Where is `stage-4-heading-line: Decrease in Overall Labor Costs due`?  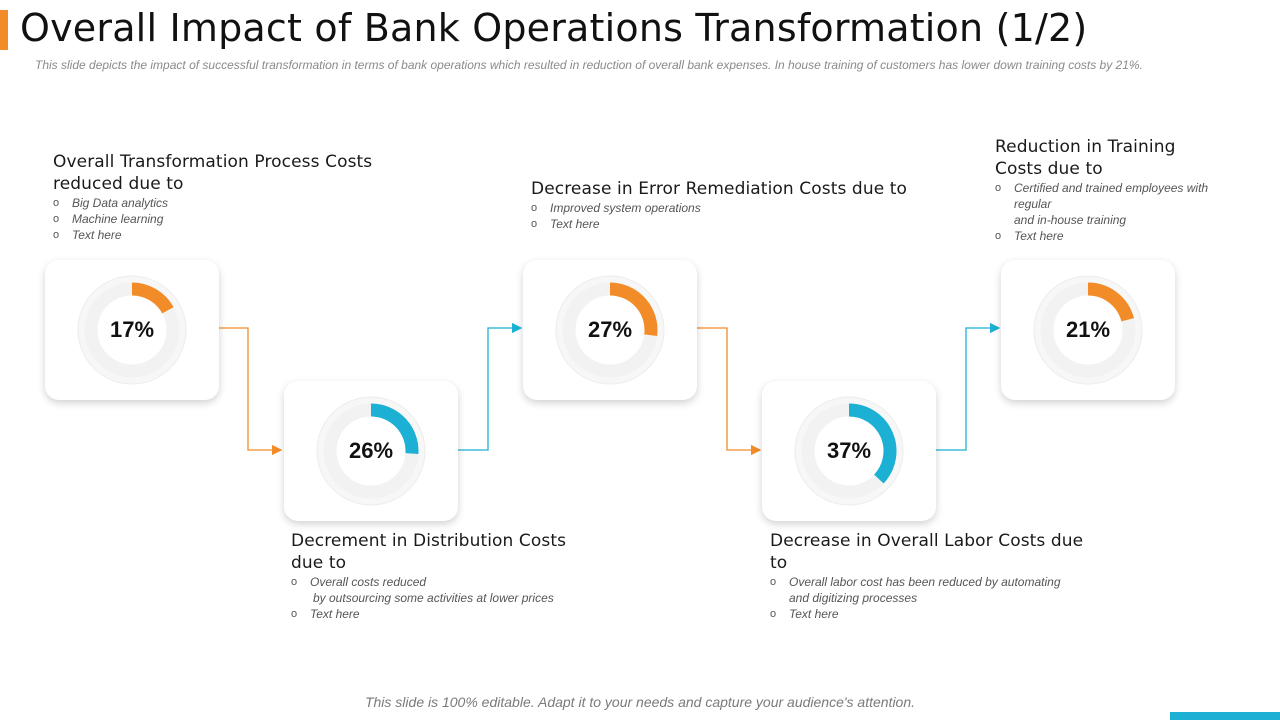 stage-4-heading-line: Decrease in Overall Labor Costs due is located at coordinates (927, 541).